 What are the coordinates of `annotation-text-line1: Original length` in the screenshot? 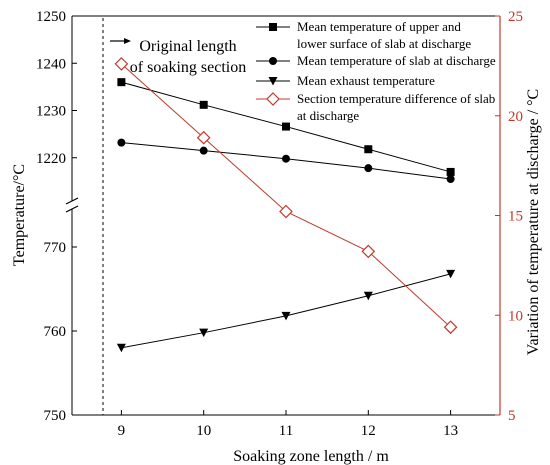 It's located at (187, 46).